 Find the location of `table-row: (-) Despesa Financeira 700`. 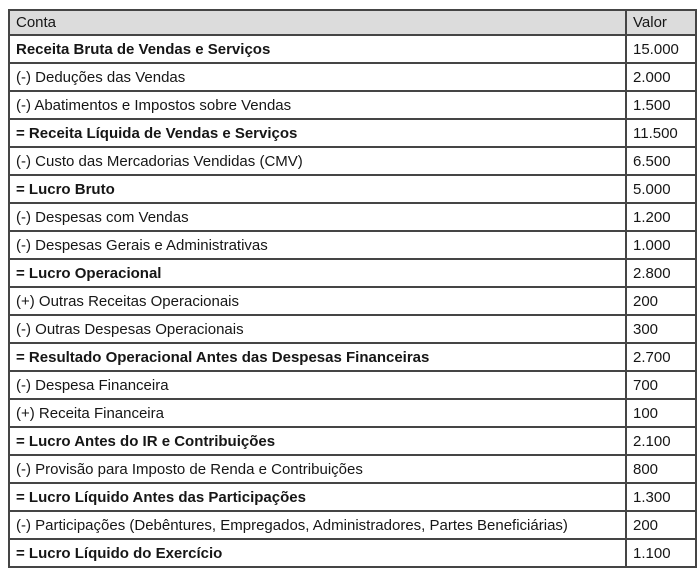

table-row: (-) Despesa Financeira 700 is located at coordinates (352, 385).